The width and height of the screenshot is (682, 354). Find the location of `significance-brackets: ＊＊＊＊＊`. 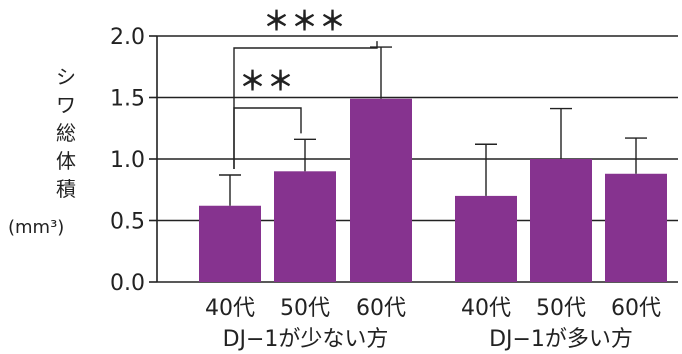

significance-brackets: ＊＊＊＊＊ is located at coordinates (305, 88).